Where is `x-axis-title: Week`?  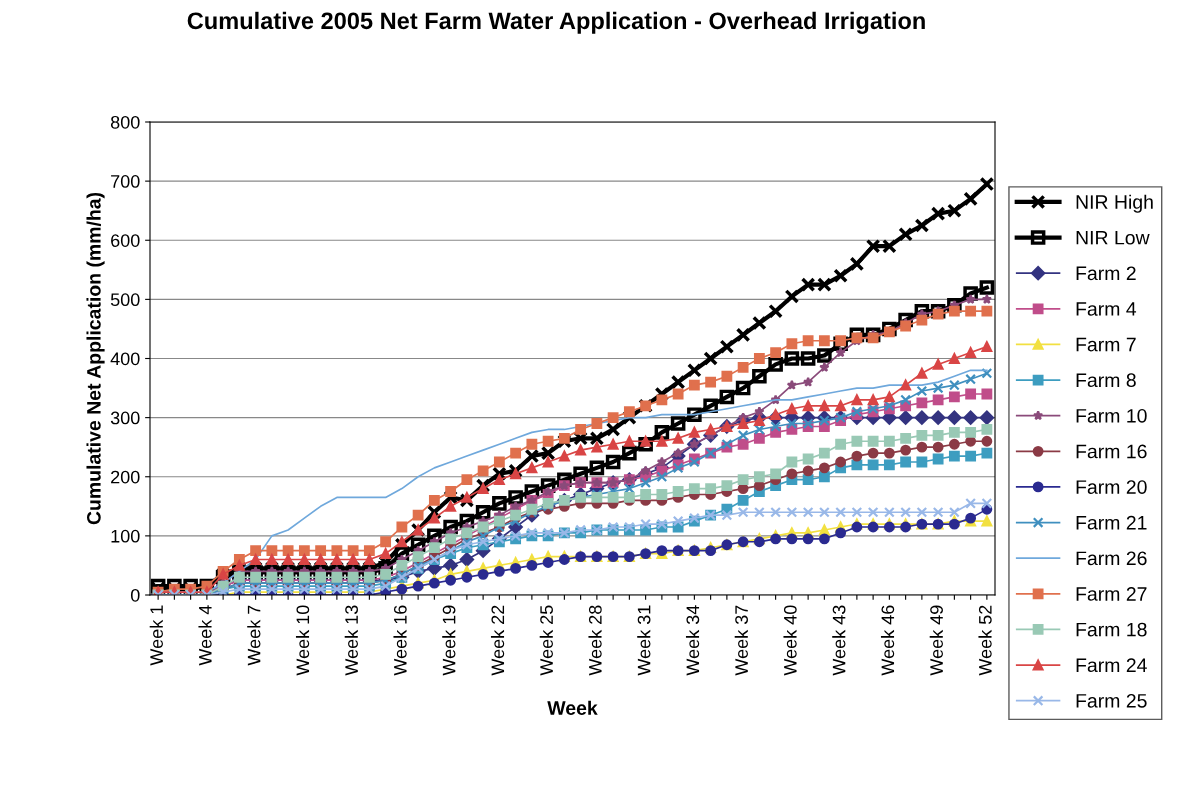 x-axis-title: Week is located at coordinates (572, 707).